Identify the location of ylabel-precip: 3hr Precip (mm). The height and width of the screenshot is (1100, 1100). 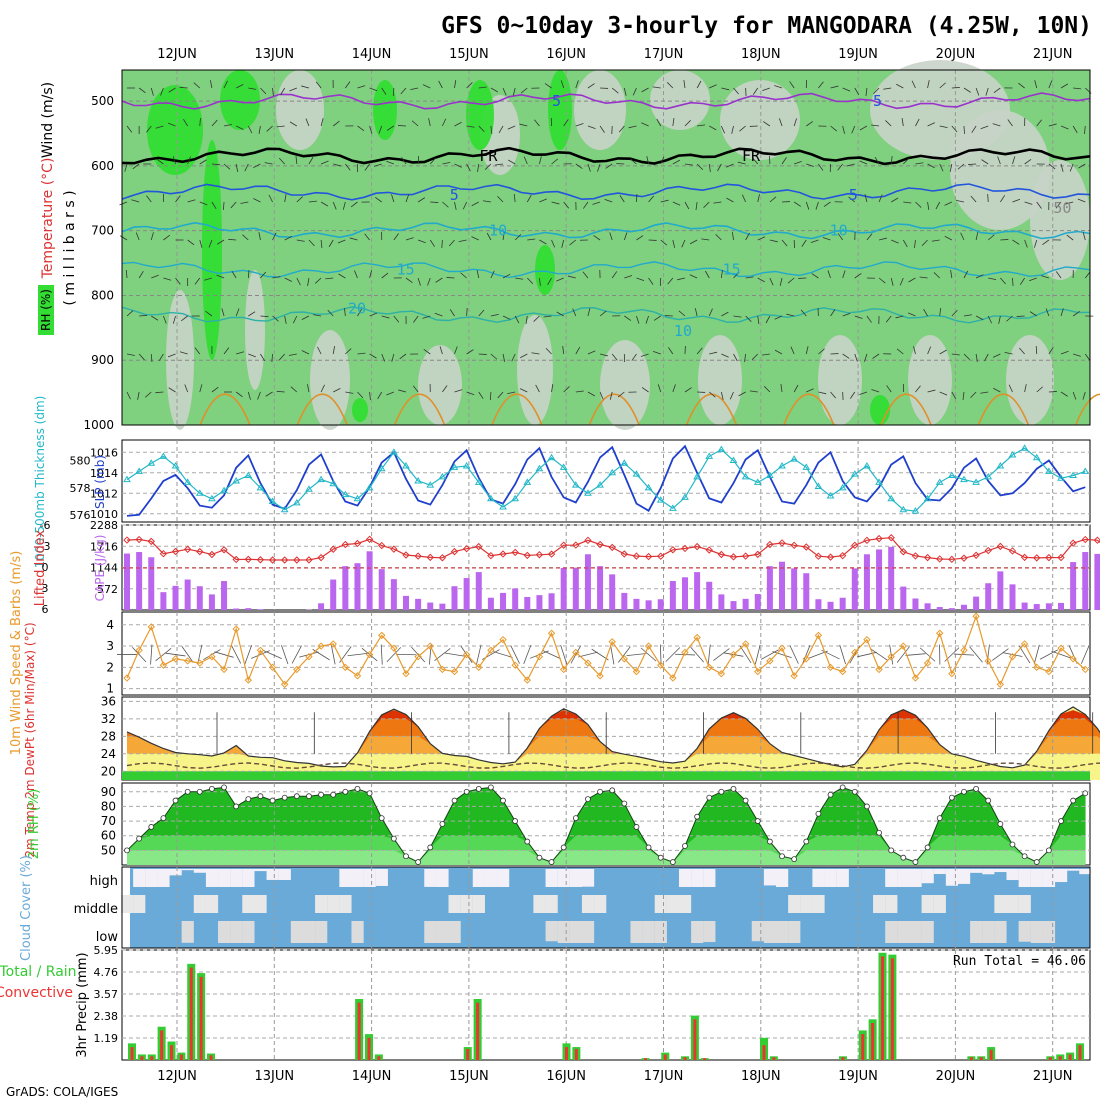
(82, 1004).